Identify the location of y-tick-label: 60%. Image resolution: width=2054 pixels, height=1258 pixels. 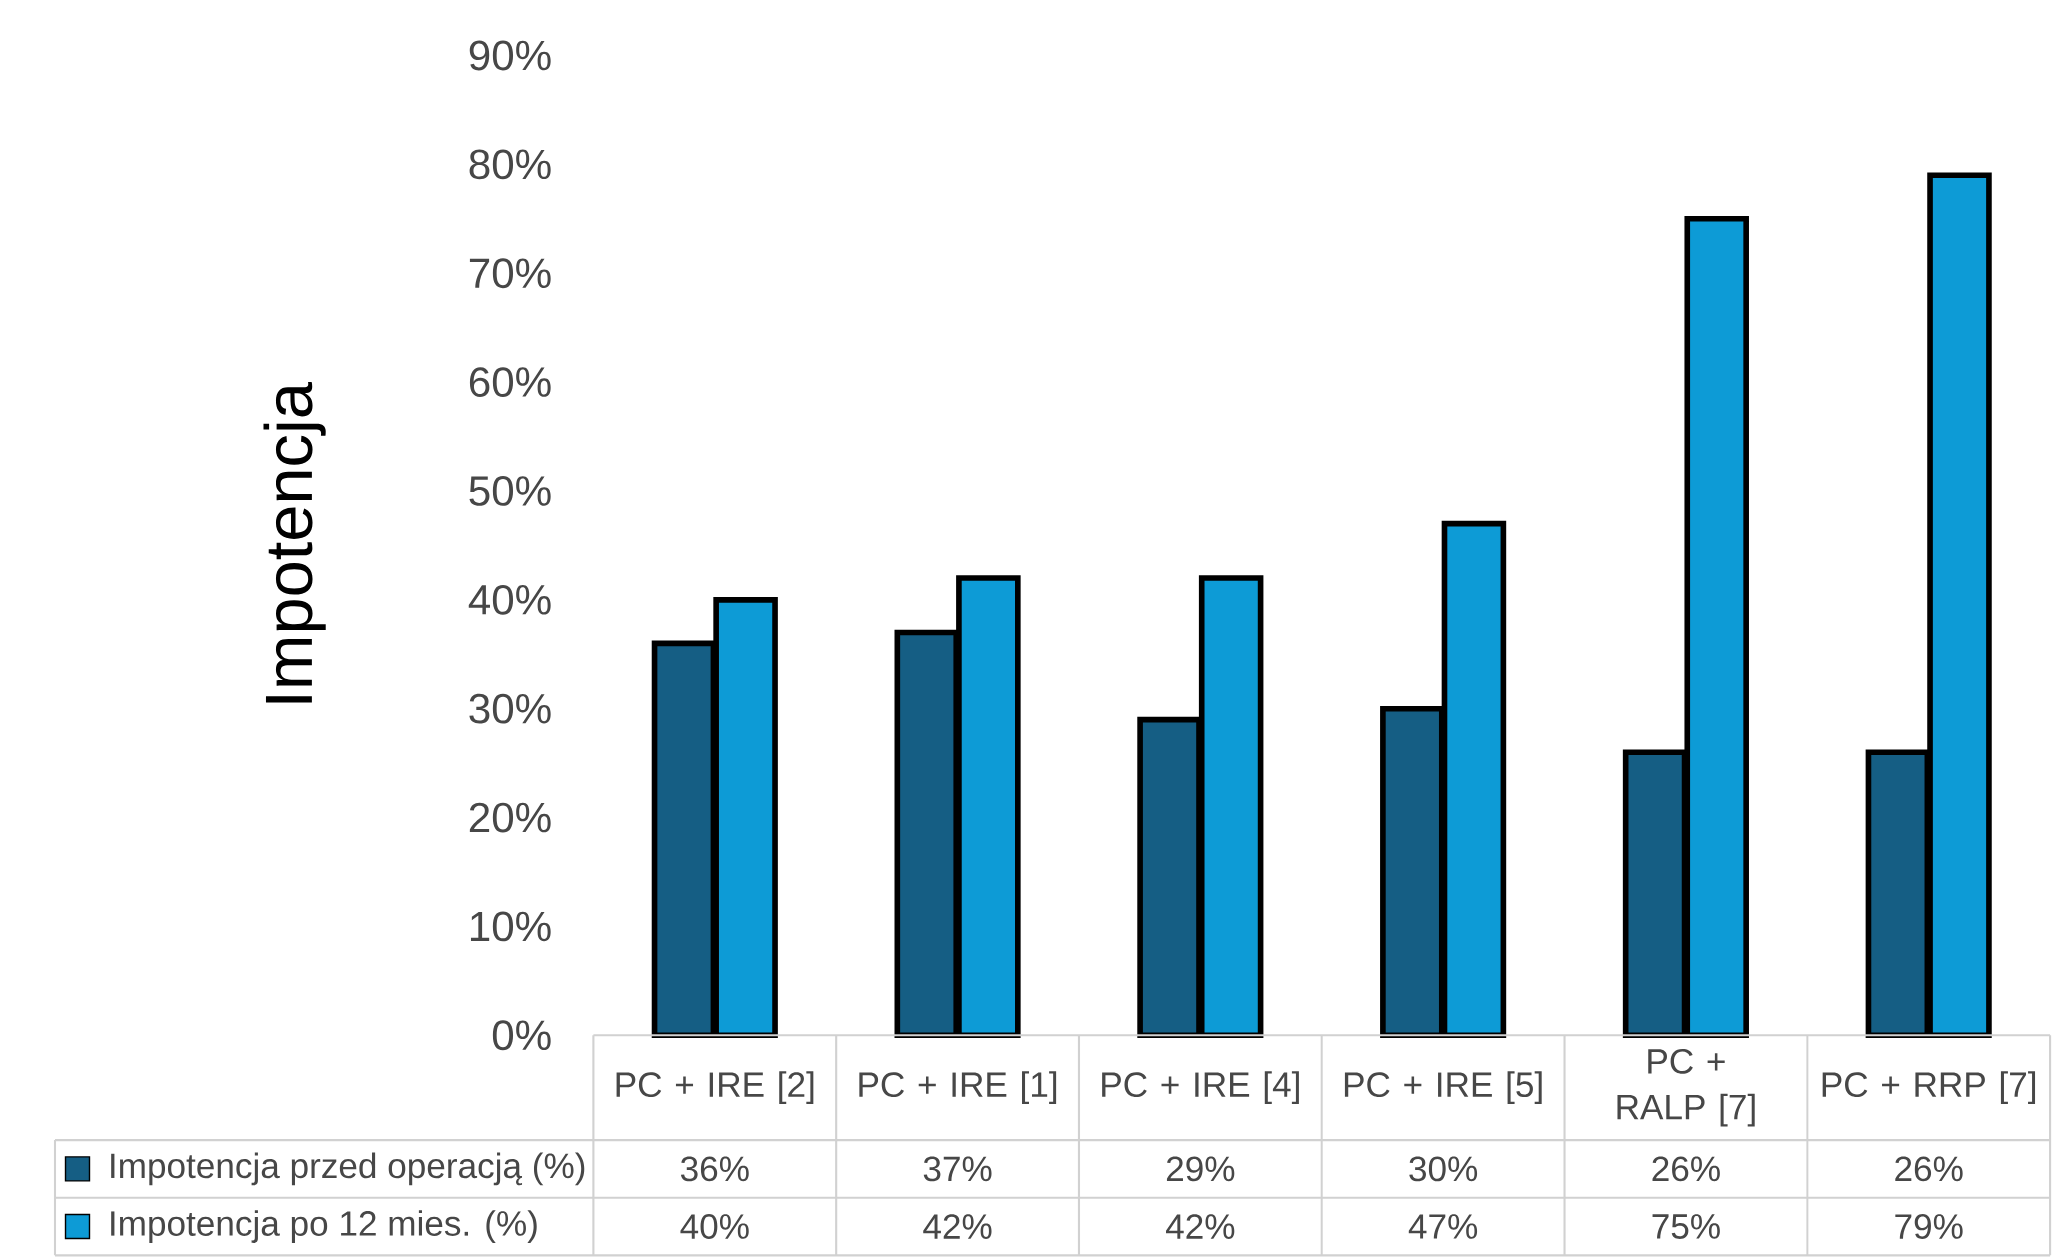
(510, 382).